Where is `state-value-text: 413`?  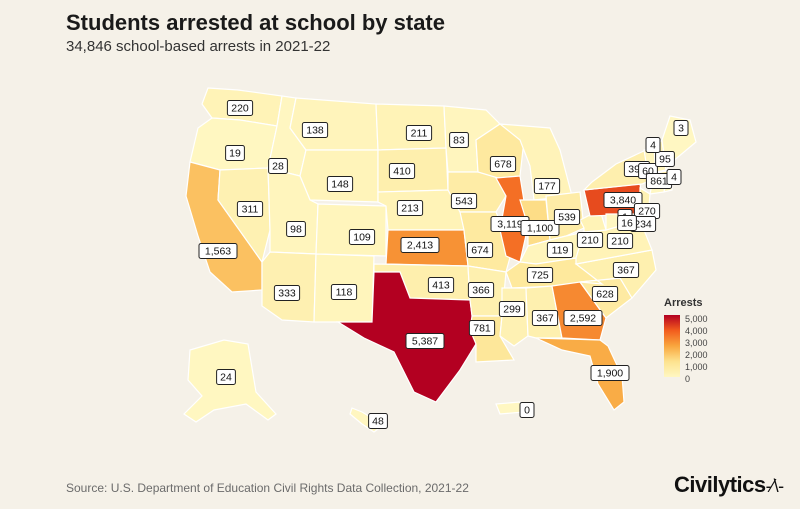 state-value-text: 413 is located at coordinates (441, 286).